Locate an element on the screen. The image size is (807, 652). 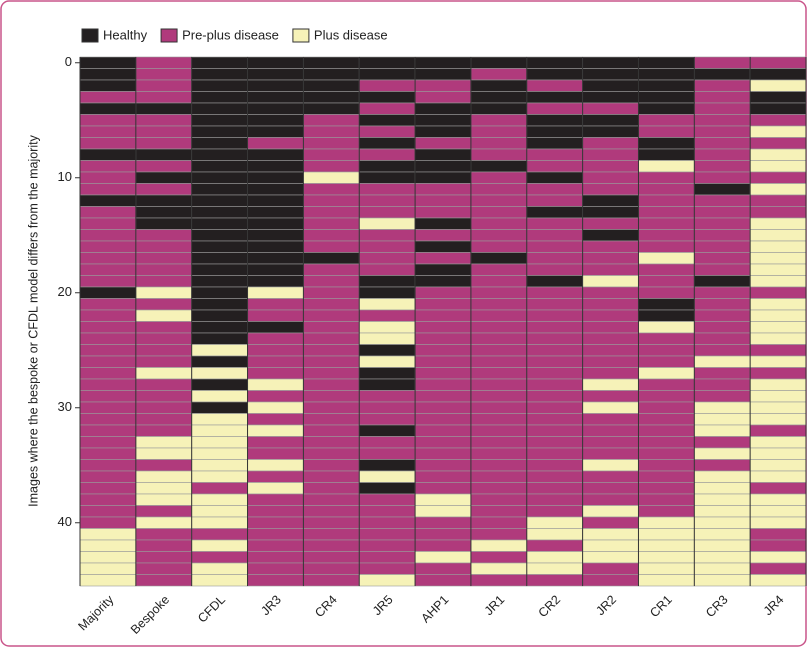
x-tick-label: CR3 is located at coordinates (717, 607).